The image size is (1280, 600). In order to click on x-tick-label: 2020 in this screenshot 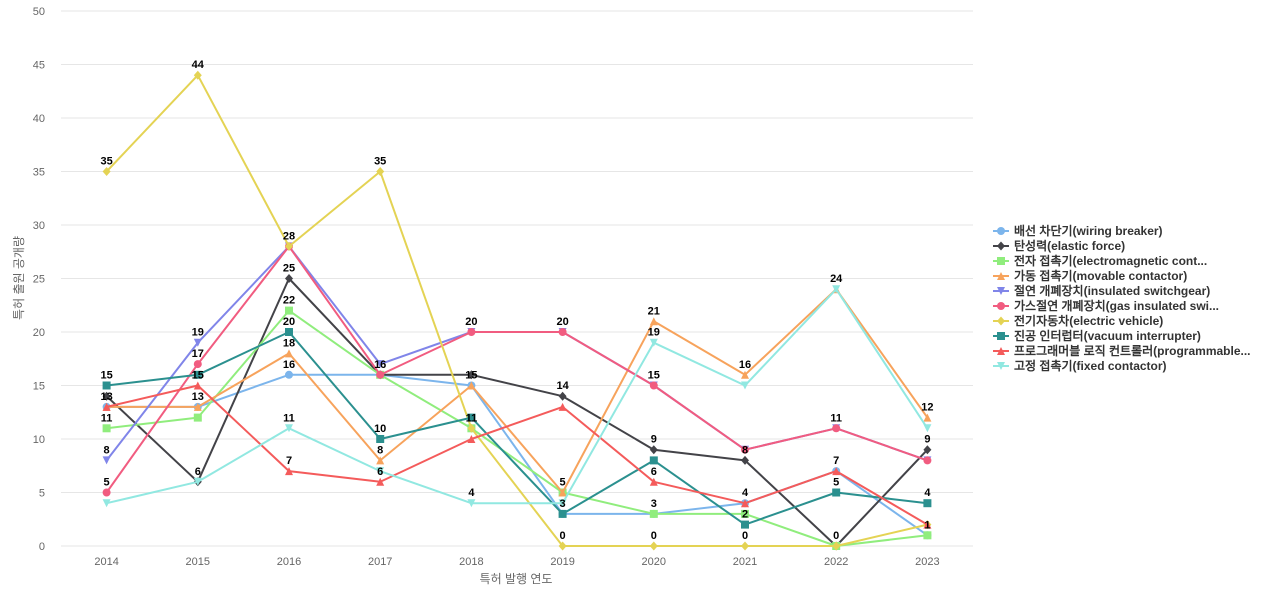, I will do `click(654, 562)`.